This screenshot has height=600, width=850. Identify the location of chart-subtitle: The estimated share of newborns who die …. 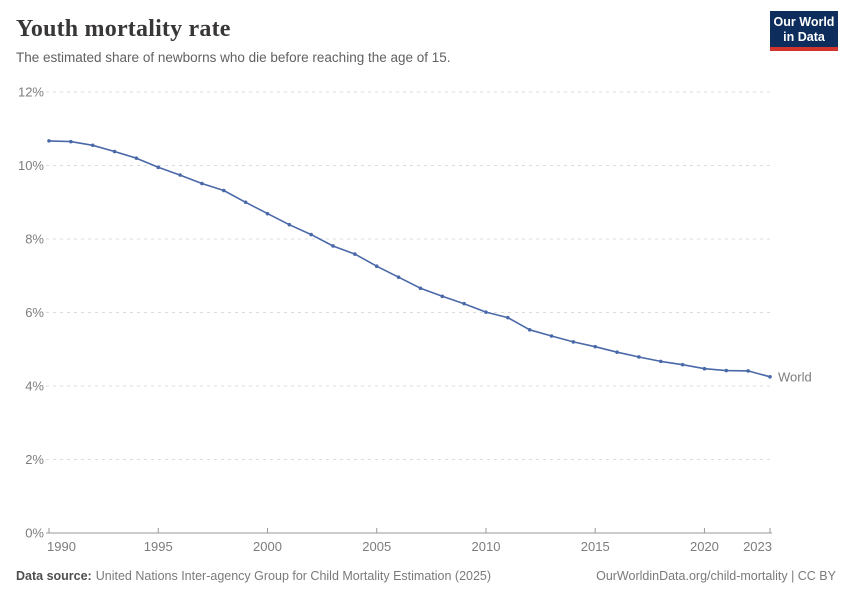
(233, 57).